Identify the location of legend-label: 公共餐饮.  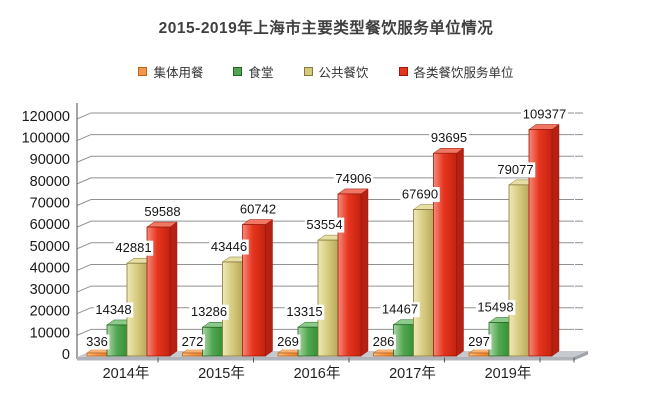
(343, 73).